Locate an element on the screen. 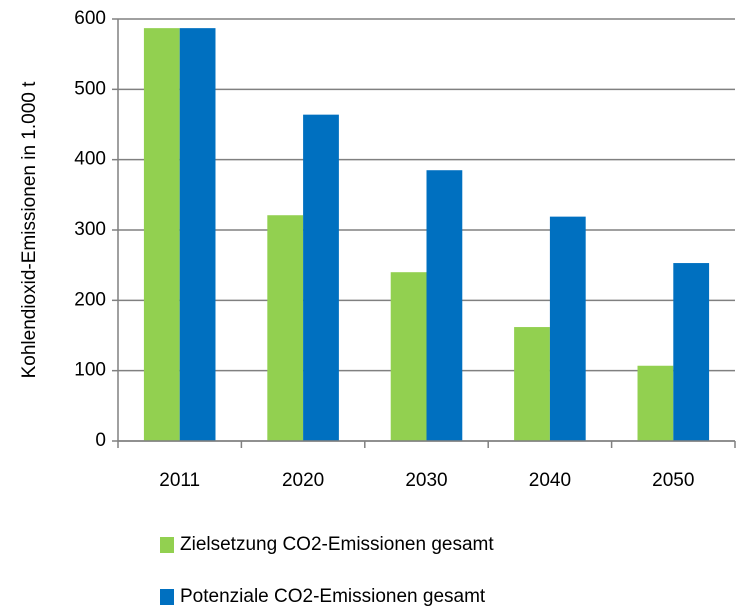 The height and width of the screenshot is (610, 738). y-tick-label: 100 is located at coordinates (90, 370).